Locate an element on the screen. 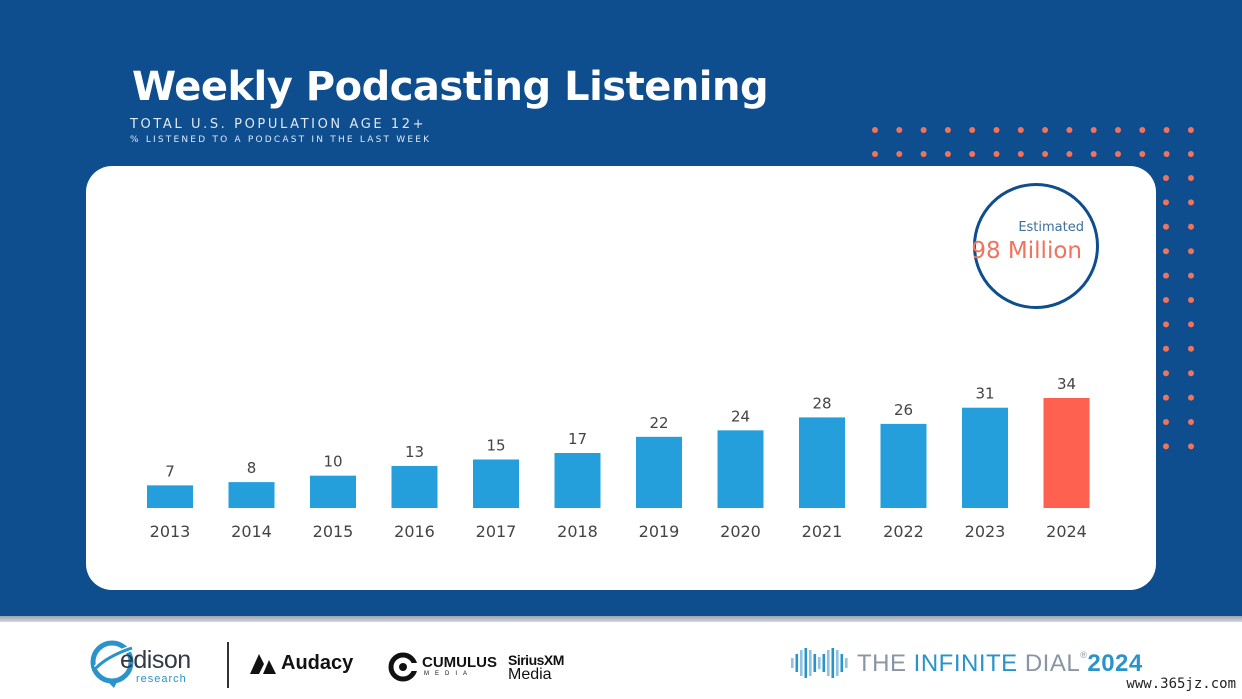 Image resolution: width=1242 pixels, height=699 pixels. dial-dial: DIAL is located at coordinates (1052, 663).